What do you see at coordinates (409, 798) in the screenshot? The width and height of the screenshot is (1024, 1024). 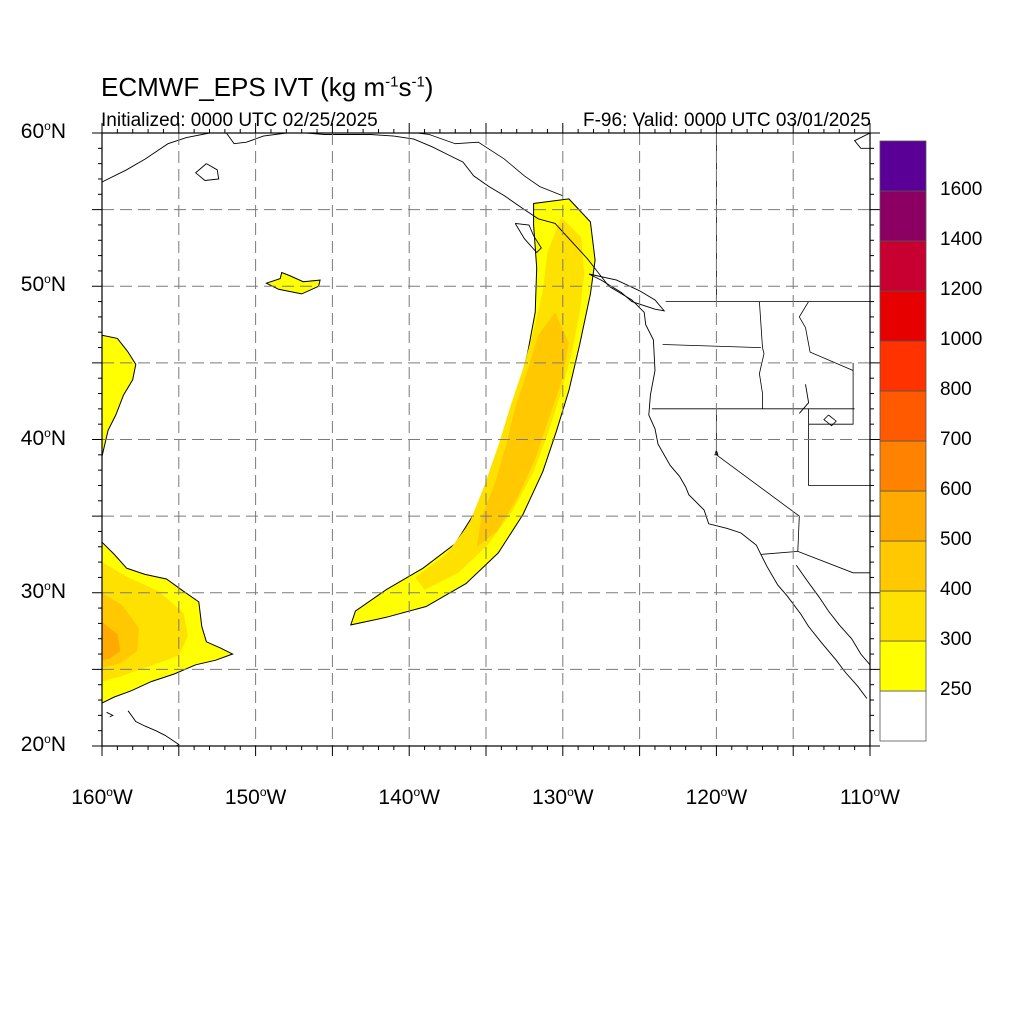 I see `longitude-label: 140oW` at bounding box center [409, 798].